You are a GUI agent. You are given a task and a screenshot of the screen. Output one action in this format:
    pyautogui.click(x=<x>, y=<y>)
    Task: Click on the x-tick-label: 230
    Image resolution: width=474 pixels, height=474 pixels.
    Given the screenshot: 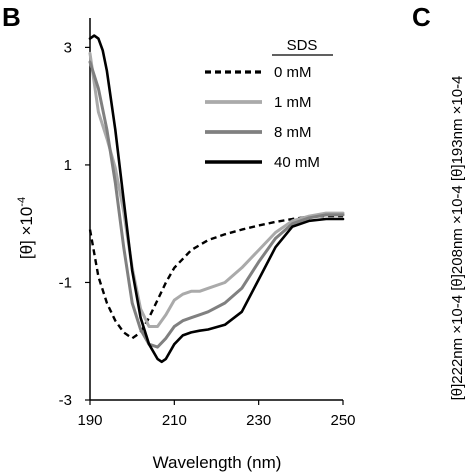 What is the action you would take?
    pyautogui.click(x=258, y=420)
    